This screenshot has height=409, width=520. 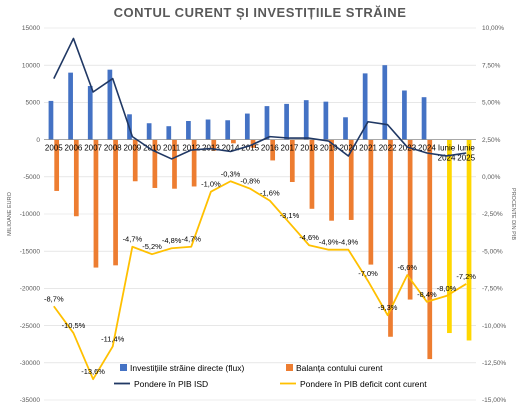 What do you see at coordinates (407, 148) in the screenshot?
I see `x-tick-label: 2023` at bounding box center [407, 148].